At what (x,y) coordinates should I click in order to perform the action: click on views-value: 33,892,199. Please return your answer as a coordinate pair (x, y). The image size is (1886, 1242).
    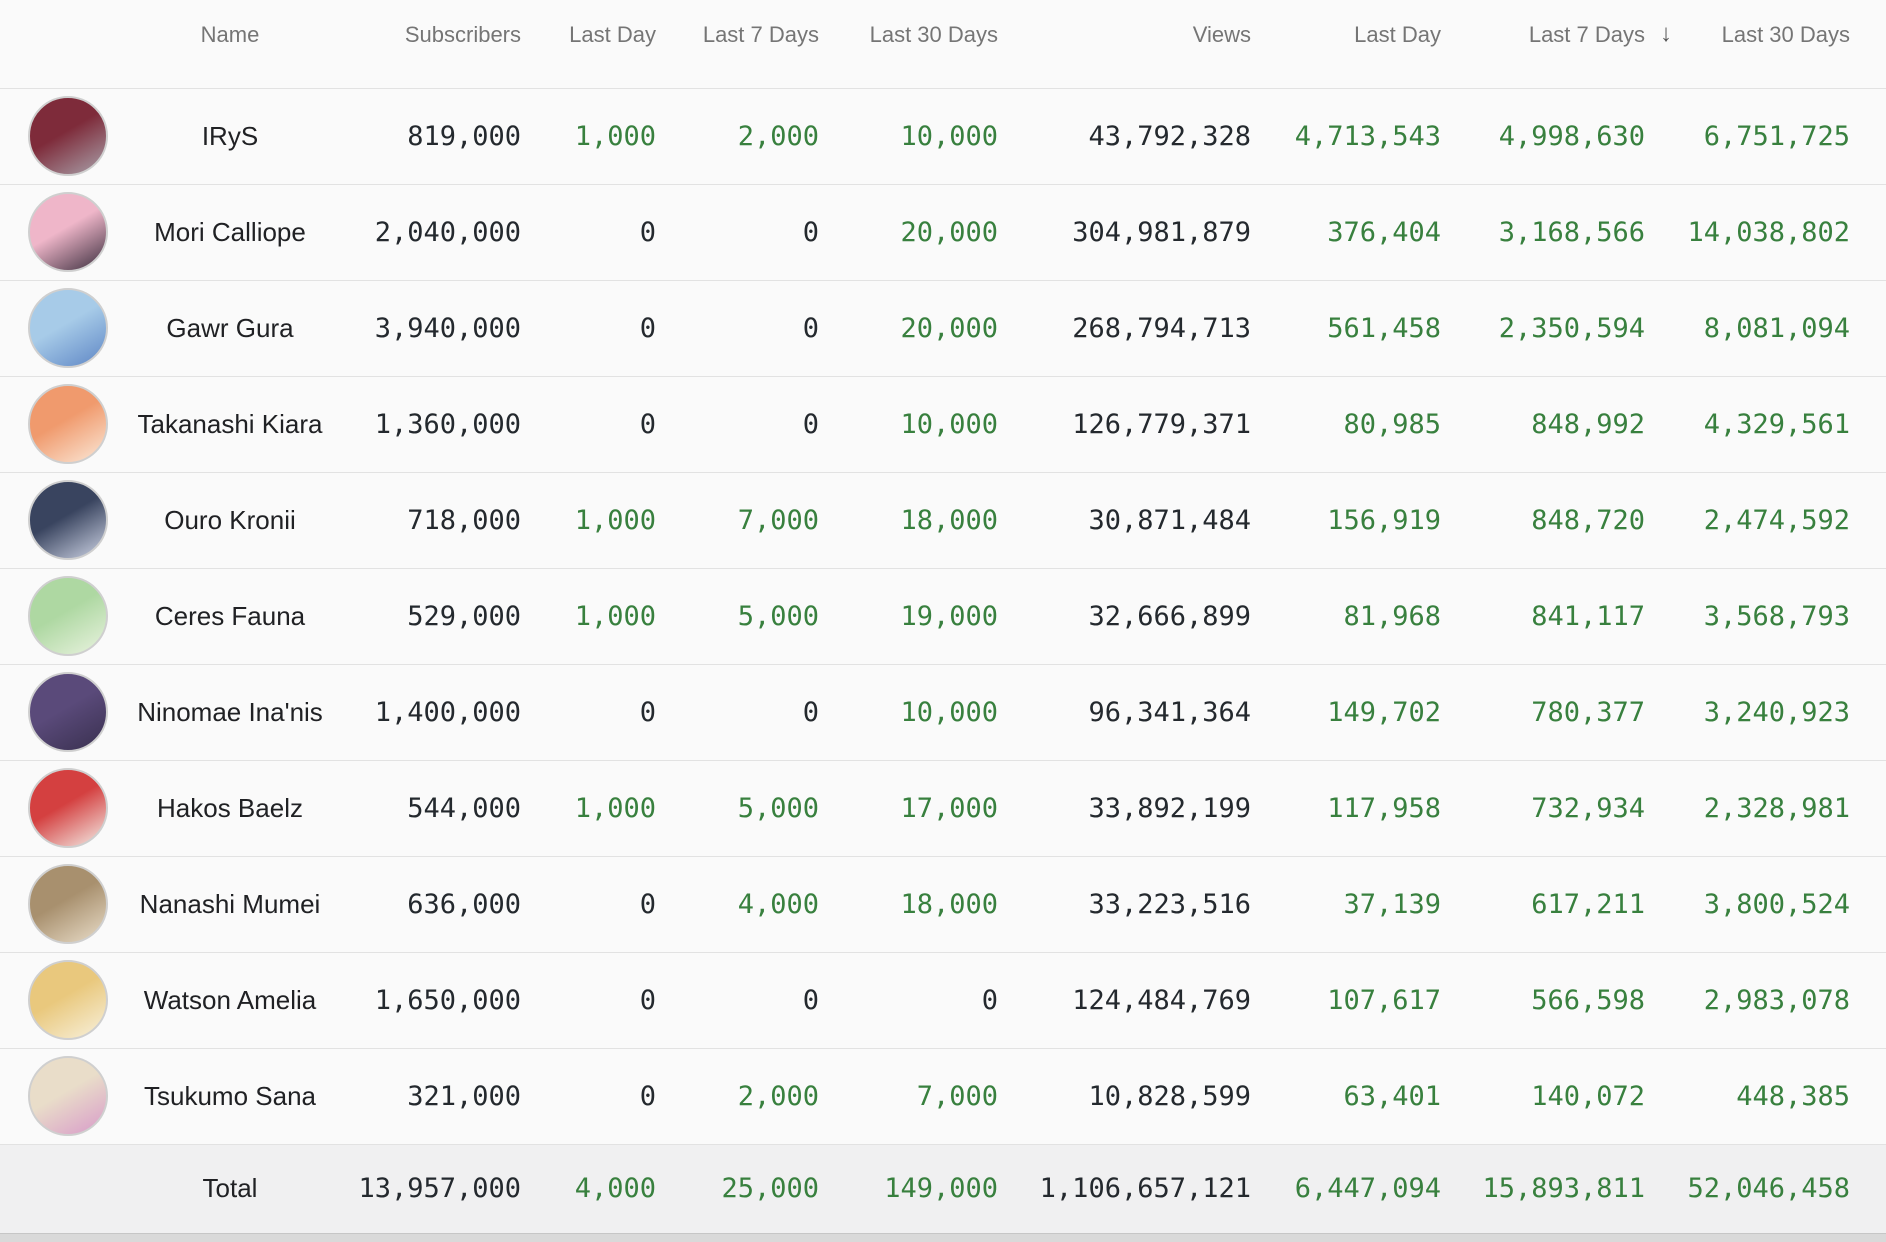
    Looking at the image, I should click on (1169, 808).